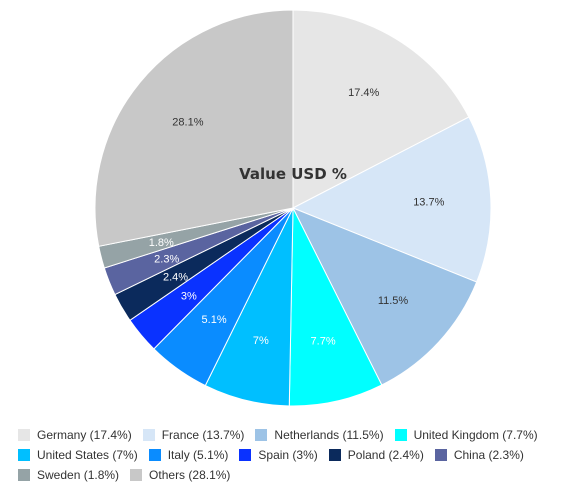 The image size is (585, 485). I want to click on data-label-germany: 17.4%, so click(363, 93).